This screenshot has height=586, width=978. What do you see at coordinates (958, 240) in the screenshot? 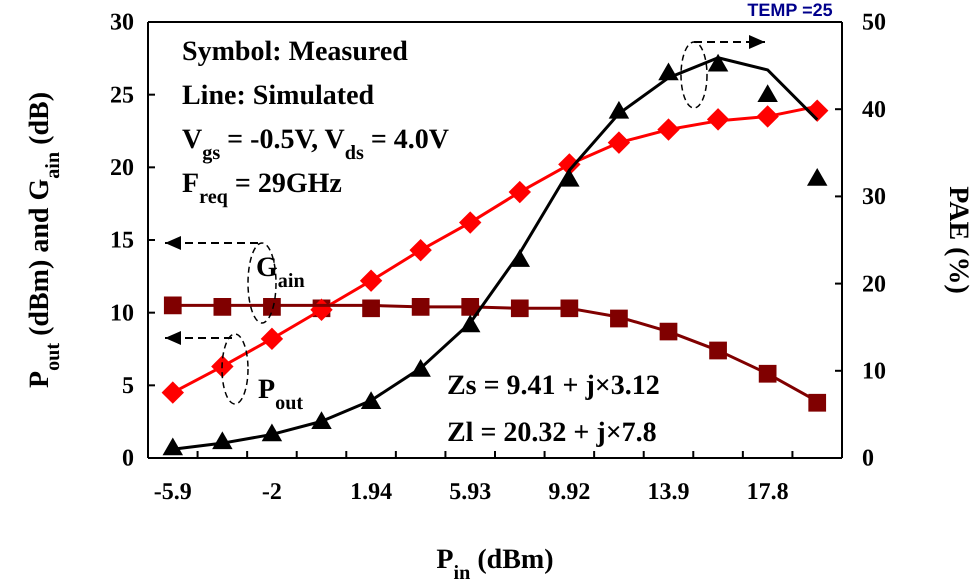
I see `y2-axis-title: PAE (%)` at bounding box center [958, 240].